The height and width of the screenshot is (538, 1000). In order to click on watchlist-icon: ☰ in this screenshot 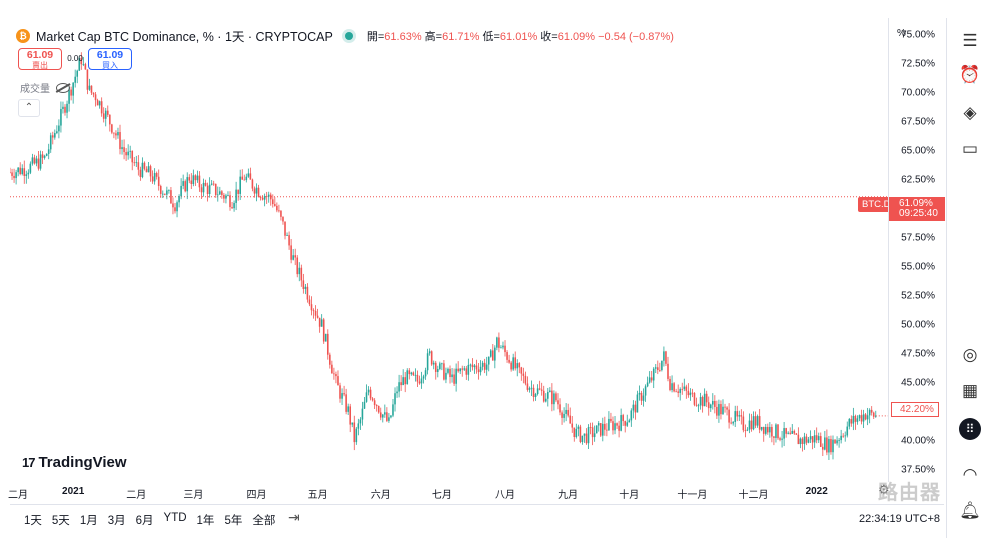, I will do `click(970, 40)`.